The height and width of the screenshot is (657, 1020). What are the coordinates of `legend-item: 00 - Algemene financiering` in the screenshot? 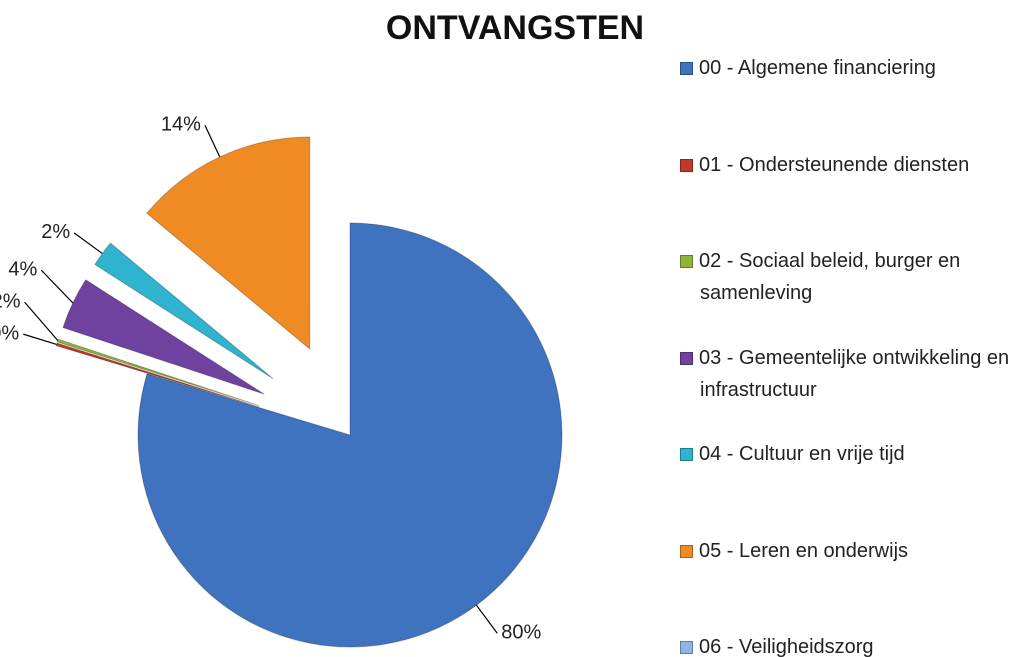 It's located at (850, 68).